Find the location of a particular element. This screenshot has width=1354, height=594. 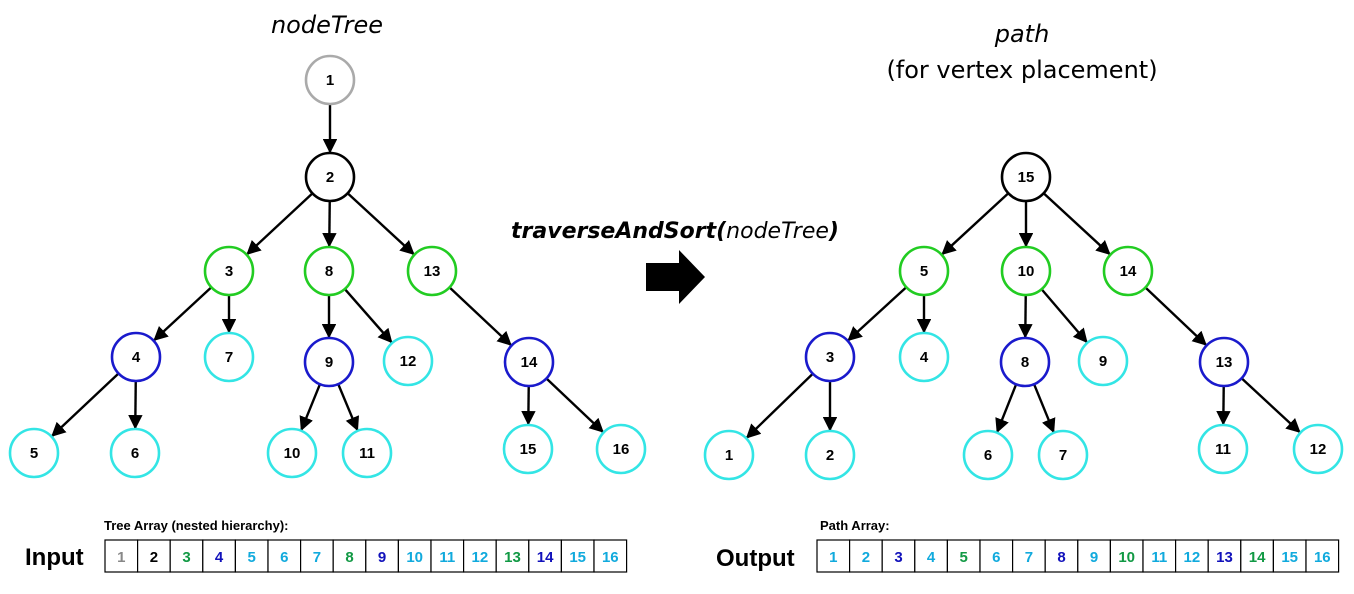

right-node-label-1: 1 is located at coordinates (729, 455).